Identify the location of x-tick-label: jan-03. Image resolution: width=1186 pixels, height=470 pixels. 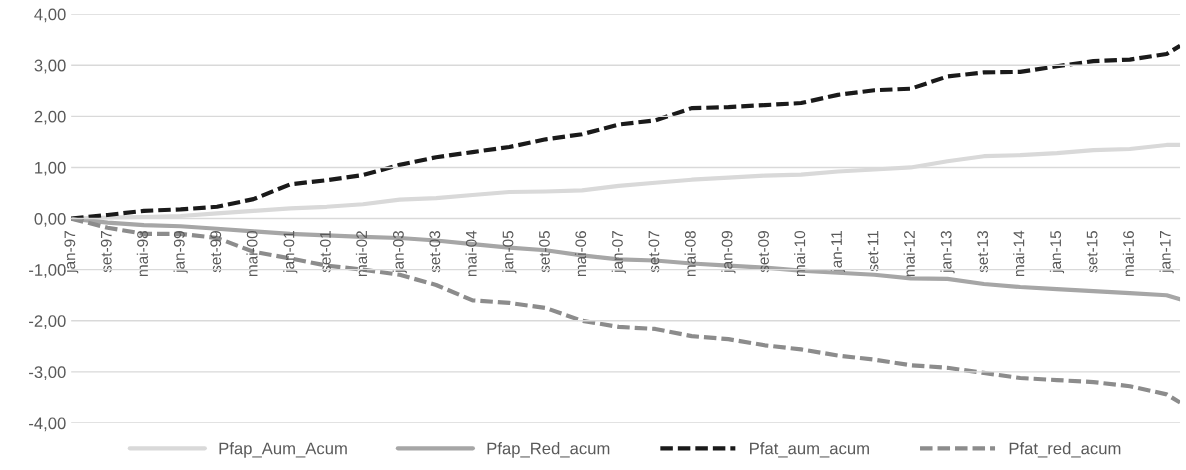
(399, 252).